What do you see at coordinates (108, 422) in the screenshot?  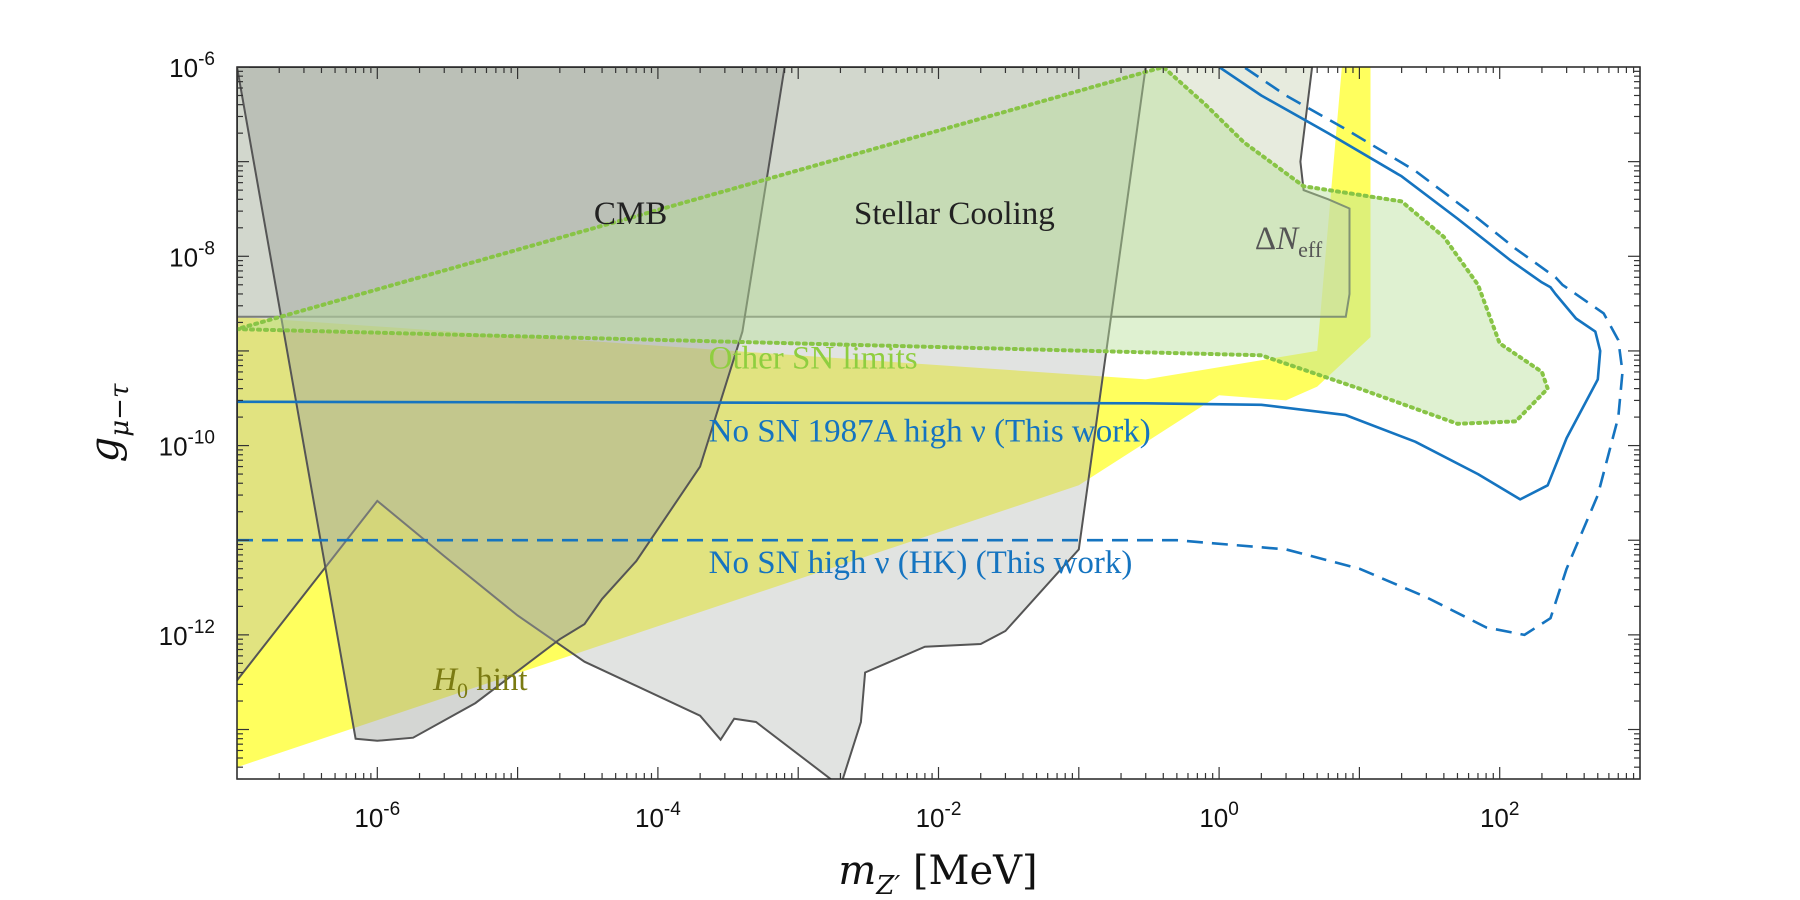 I see `y-axis-label: gμ−τ` at bounding box center [108, 422].